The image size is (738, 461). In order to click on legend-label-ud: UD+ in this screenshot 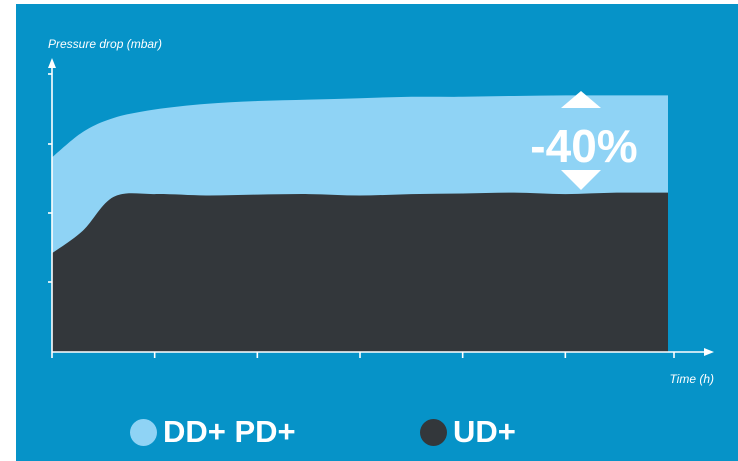, I will do `click(484, 431)`.